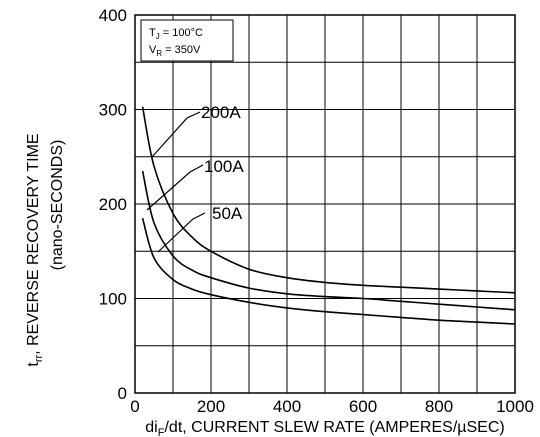 This screenshot has height=437, width=540. I want to click on x-tick-labels: 0 200 400 600 800 1000, so click(332, 406).